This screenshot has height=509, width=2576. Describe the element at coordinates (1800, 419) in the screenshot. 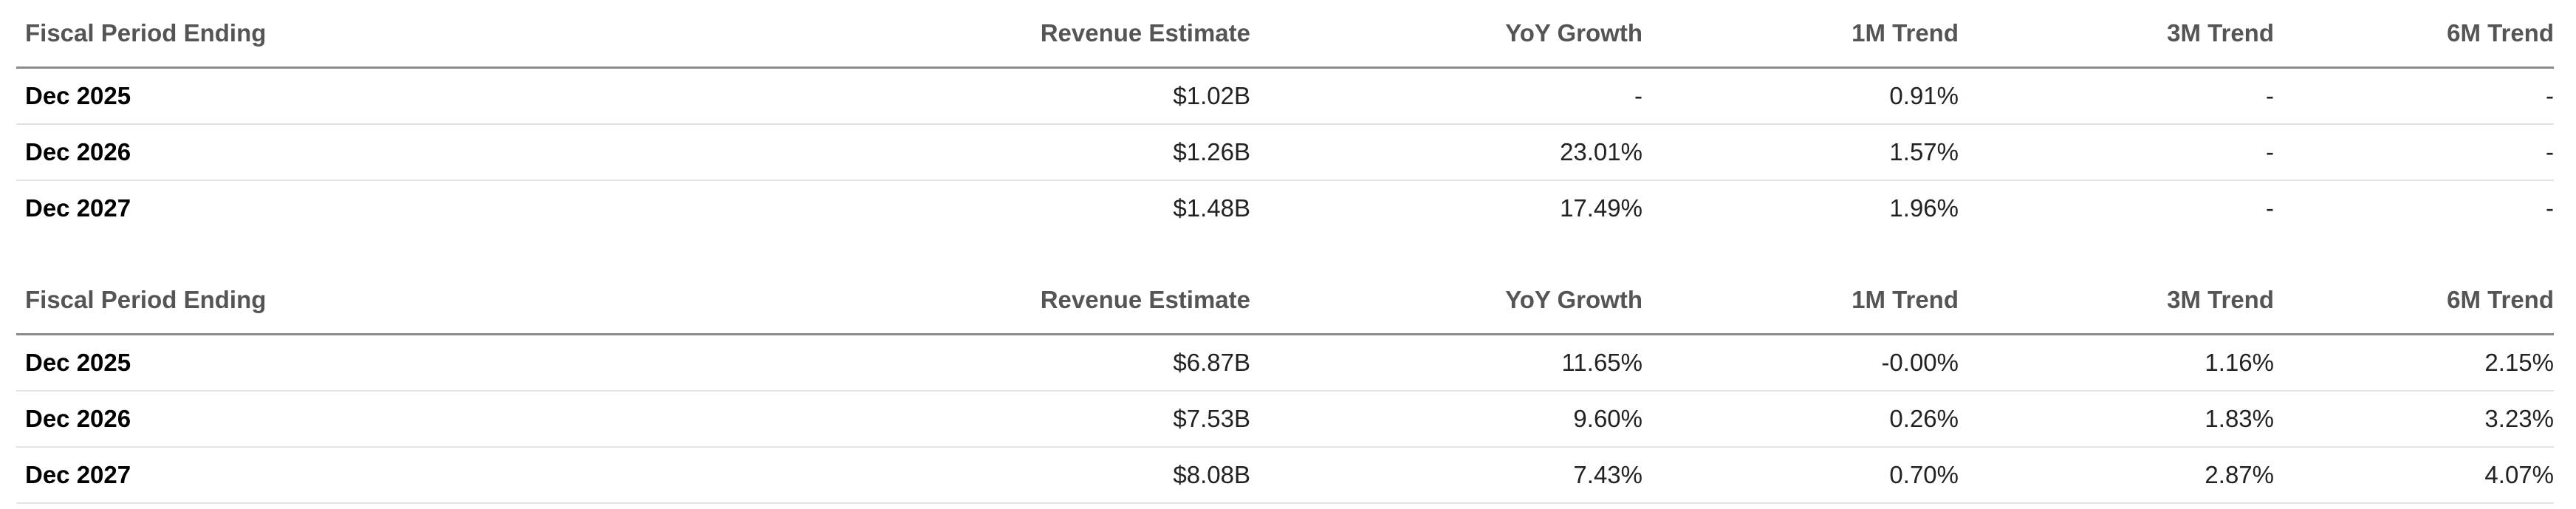

I see `trend-1m-cell: 0.26%` at that location.